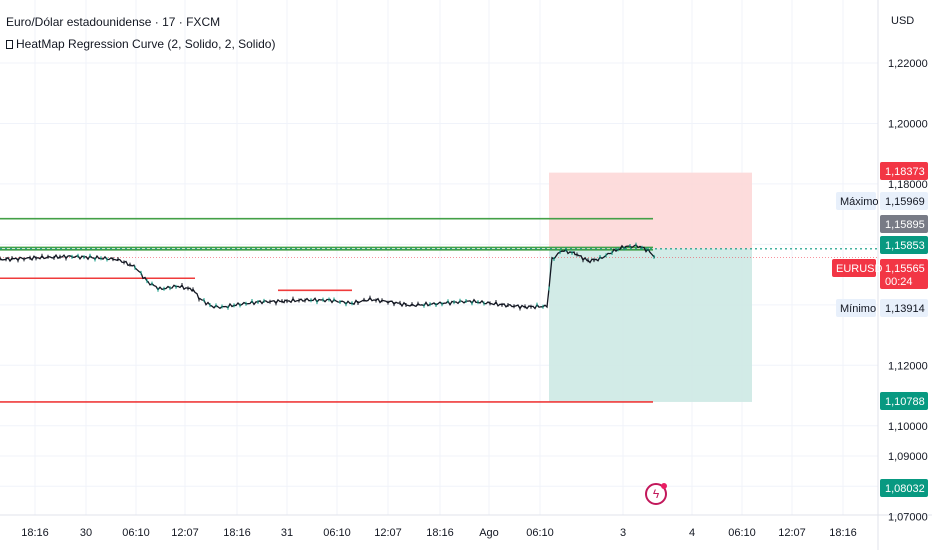  What do you see at coordinates (908, 64) in the screenshot?
I see `price-tick: 1,22000` at bounding box center [908, 64].